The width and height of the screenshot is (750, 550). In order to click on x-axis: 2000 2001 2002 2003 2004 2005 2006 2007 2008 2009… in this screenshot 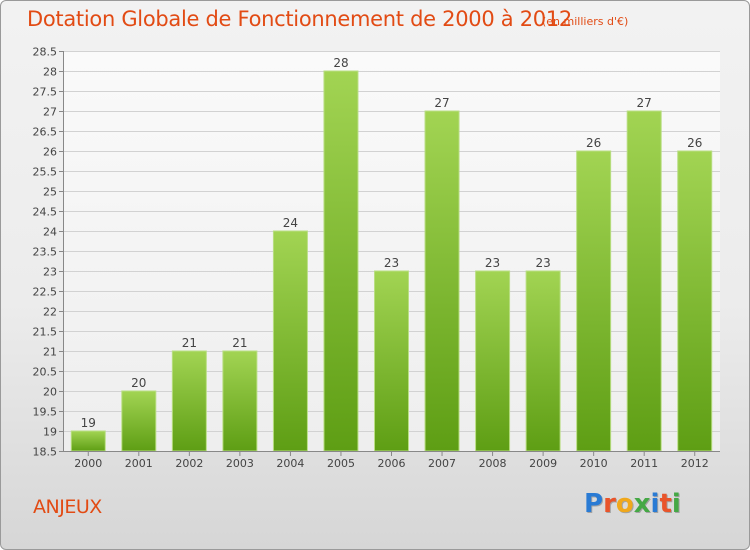, I will do `click(391, 460)`.